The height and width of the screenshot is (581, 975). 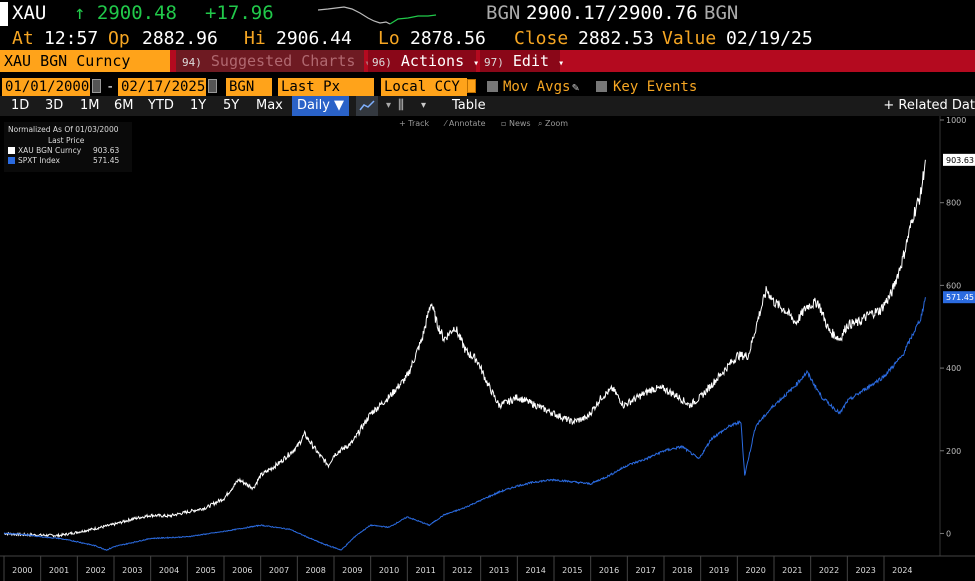 I want to click on intraday-sparkline, so click(x=377, y=15).